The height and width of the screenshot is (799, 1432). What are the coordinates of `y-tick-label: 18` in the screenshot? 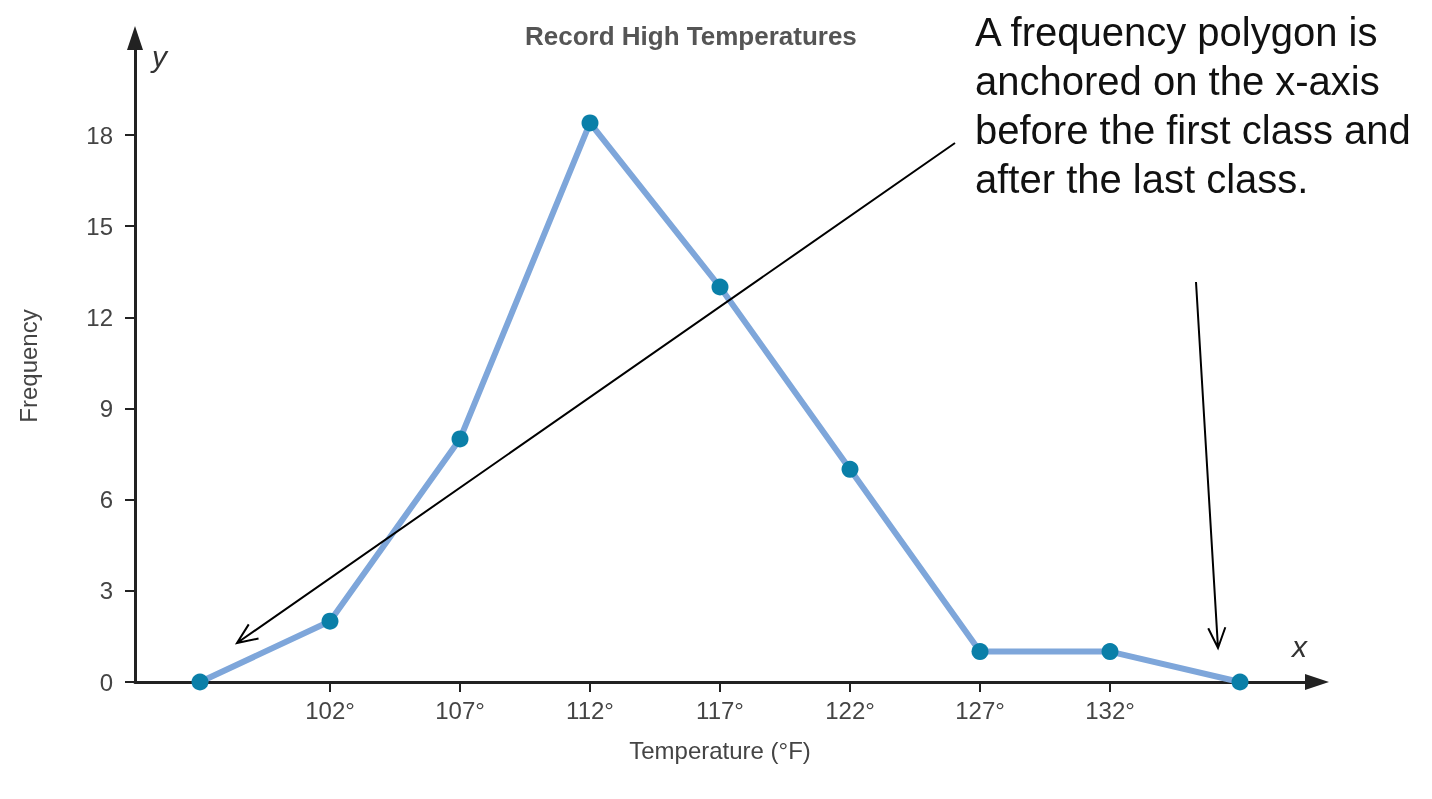 It's located at (99, 135).